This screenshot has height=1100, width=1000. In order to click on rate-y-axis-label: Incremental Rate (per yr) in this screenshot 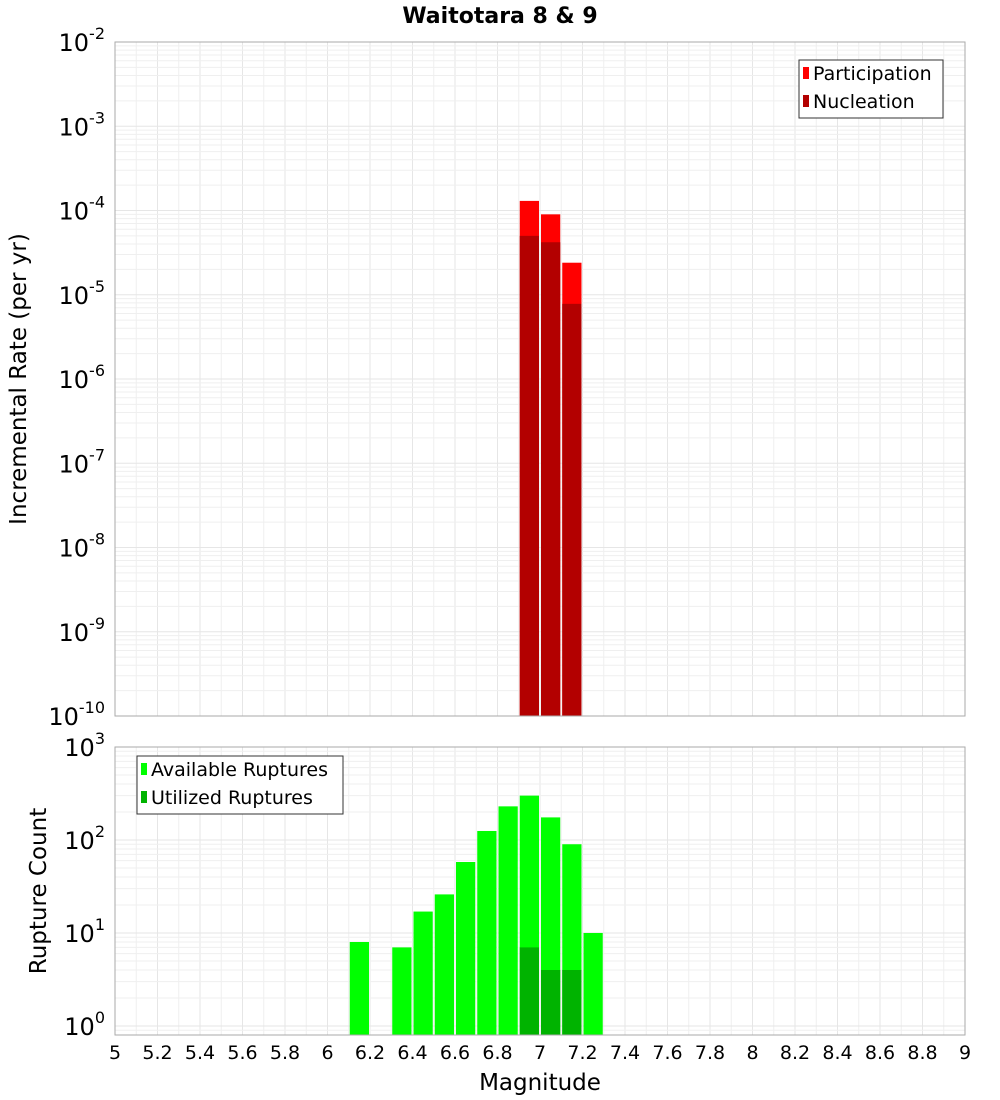, I will do `click(19, 379)`.